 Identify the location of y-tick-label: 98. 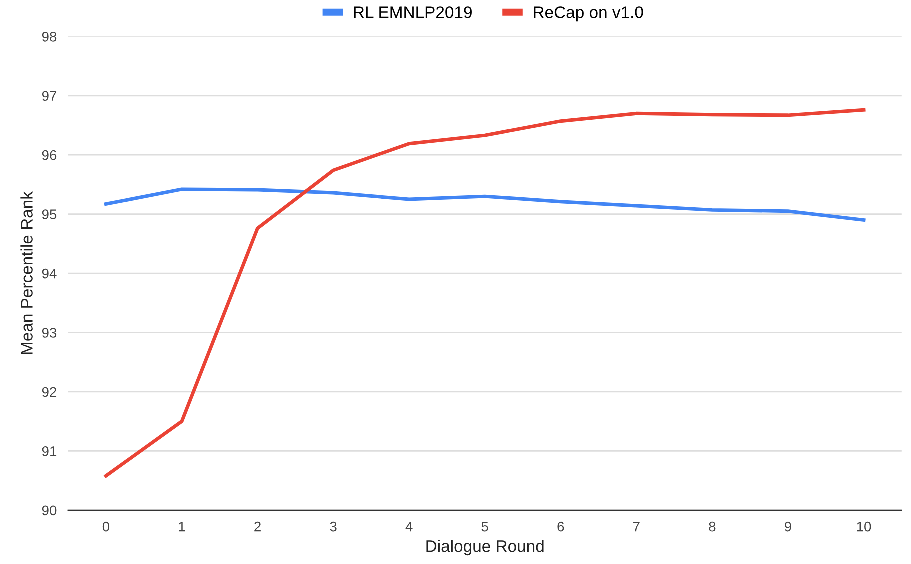
(49, 37).